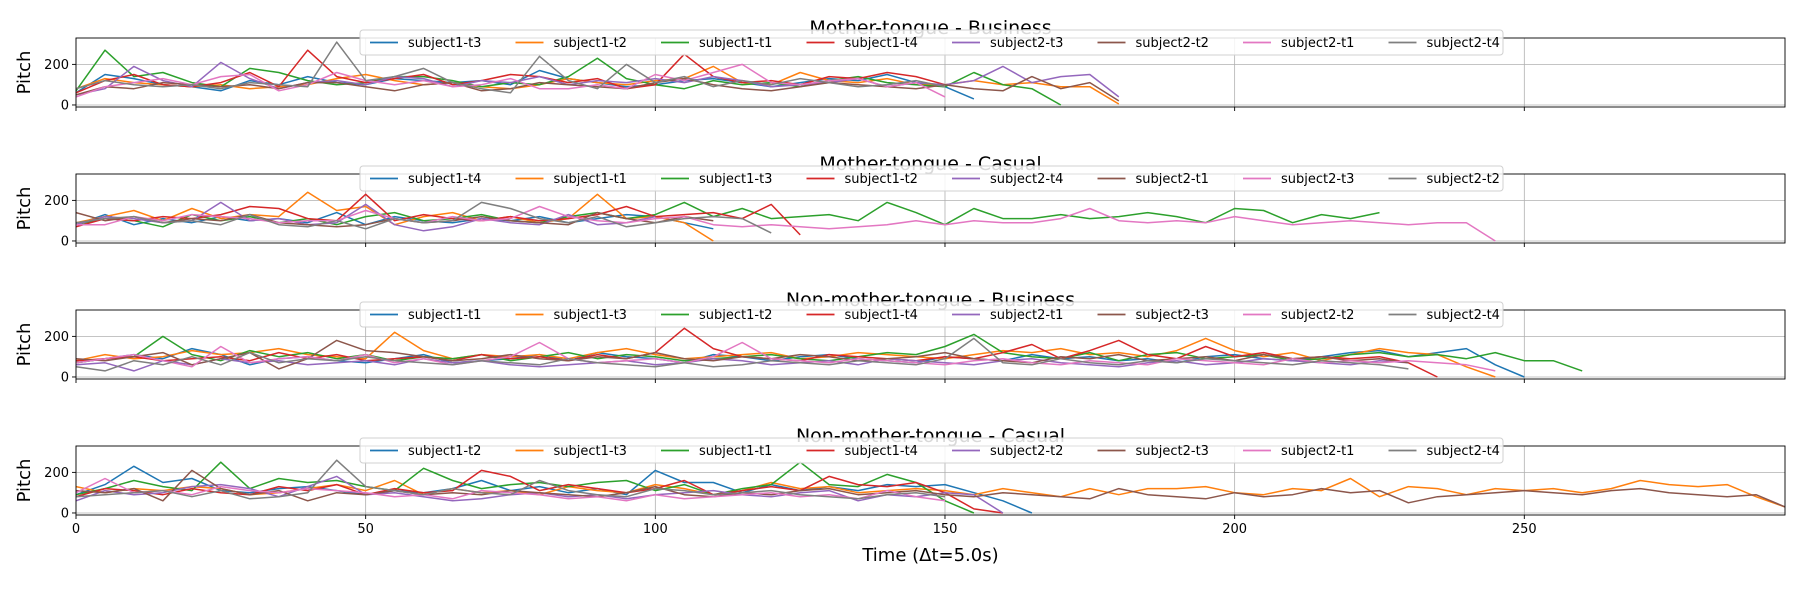  Describe the element at coordinates (1234, 529) in the screenshot. I see `x-tick-label: 200` at that location.